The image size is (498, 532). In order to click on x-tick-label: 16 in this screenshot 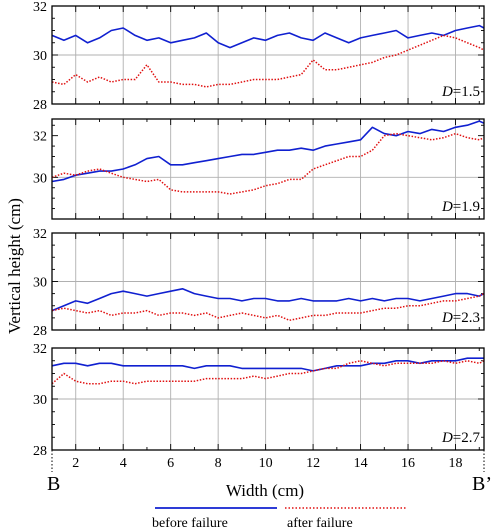, I will do `click(408, 463)`.